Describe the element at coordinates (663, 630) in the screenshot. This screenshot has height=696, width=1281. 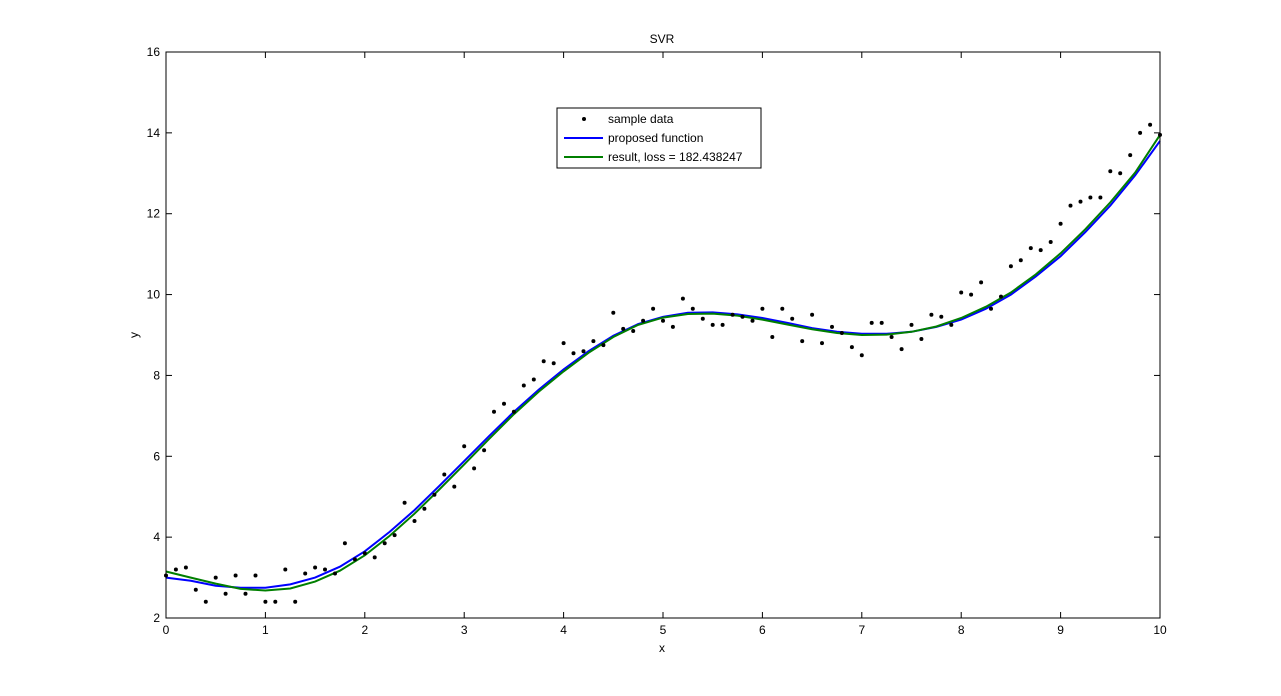
I see `x-tick-label: 5` at that location.